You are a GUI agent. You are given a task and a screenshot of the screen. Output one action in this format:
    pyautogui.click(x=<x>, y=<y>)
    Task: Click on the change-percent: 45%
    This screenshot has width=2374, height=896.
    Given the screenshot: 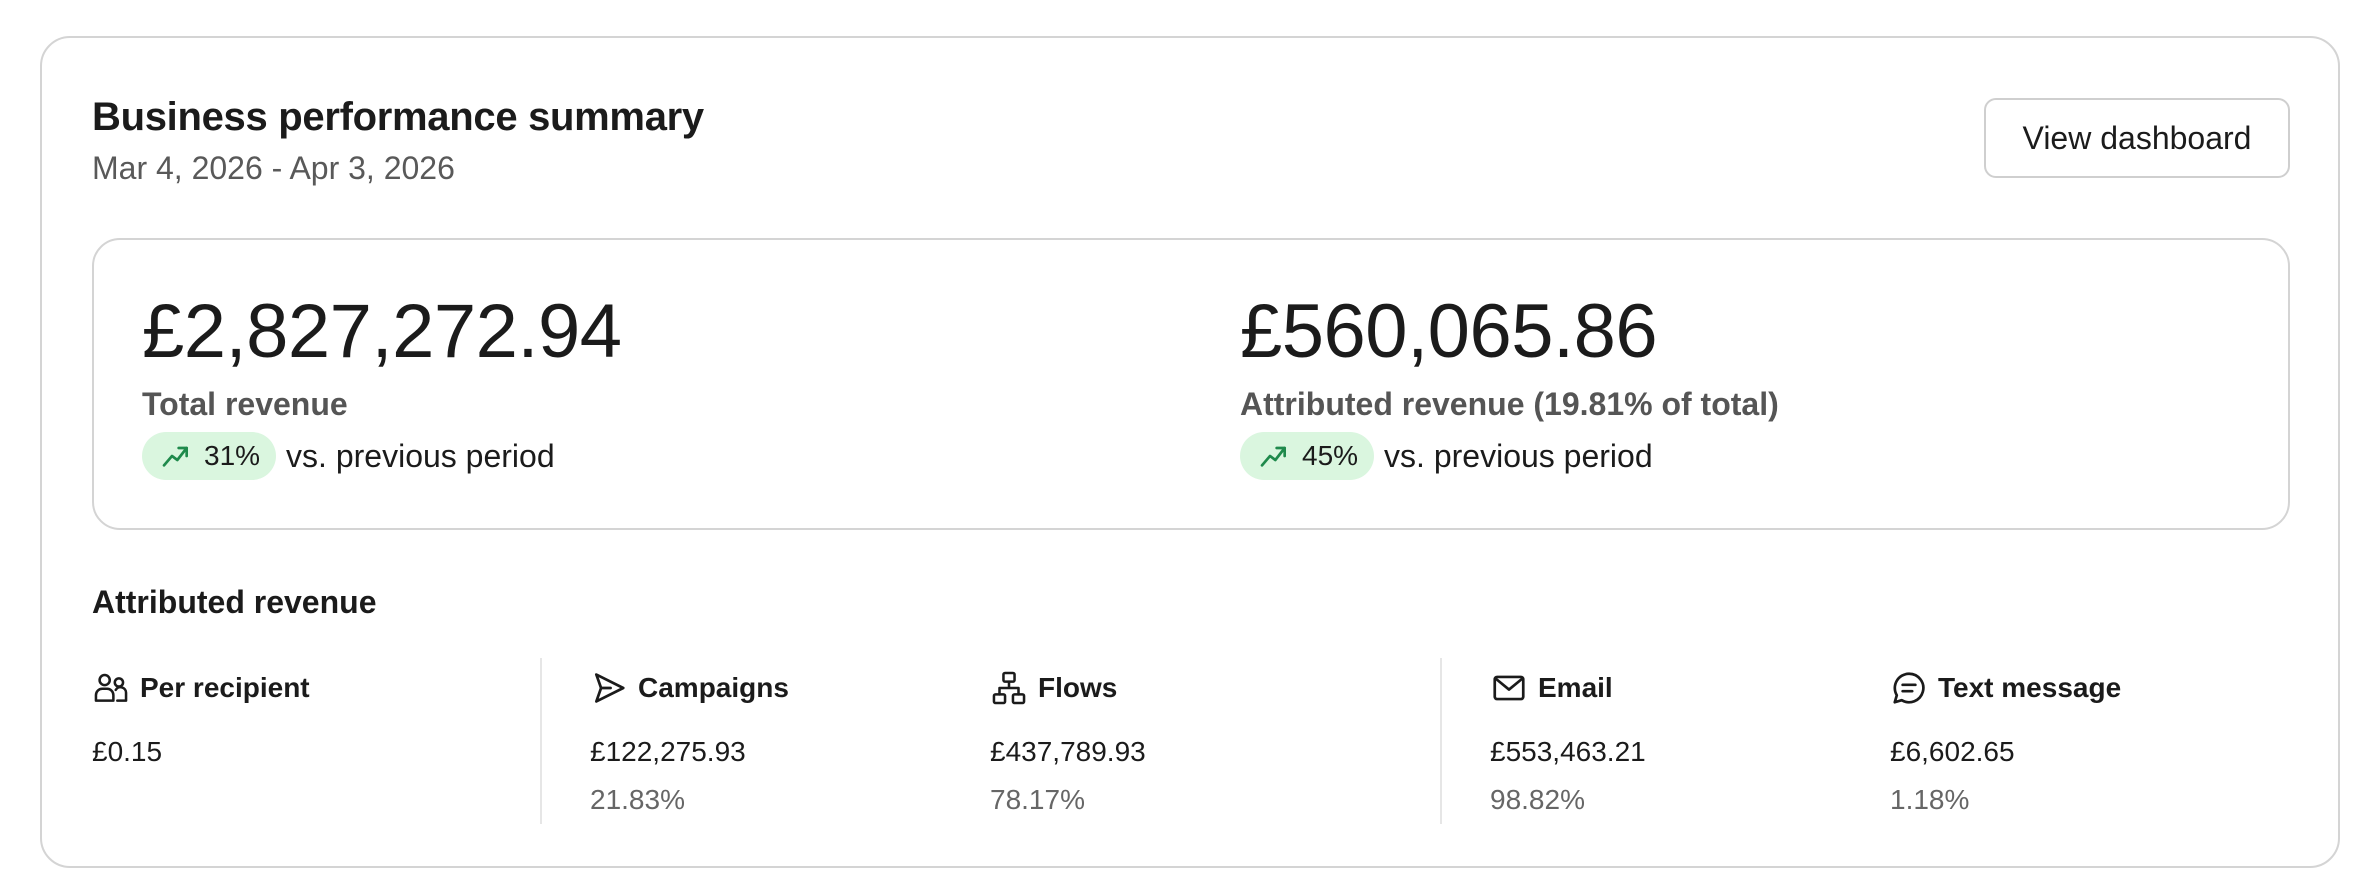 What is the action you would take?
    pyautogui.click(x=1330, y=455)
    